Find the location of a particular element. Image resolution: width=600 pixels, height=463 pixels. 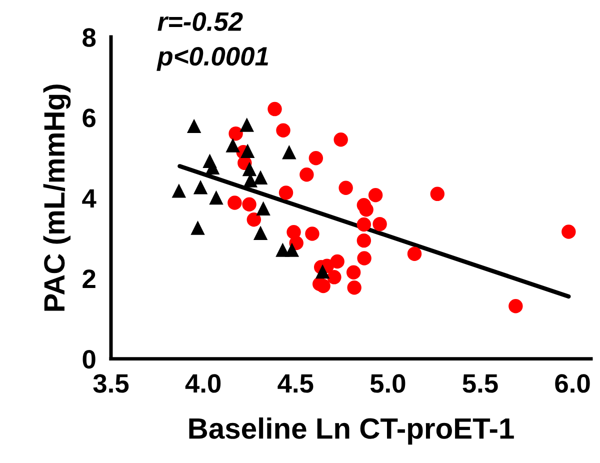

annotation: p<0.0001 is located at coordinates (212, 58).